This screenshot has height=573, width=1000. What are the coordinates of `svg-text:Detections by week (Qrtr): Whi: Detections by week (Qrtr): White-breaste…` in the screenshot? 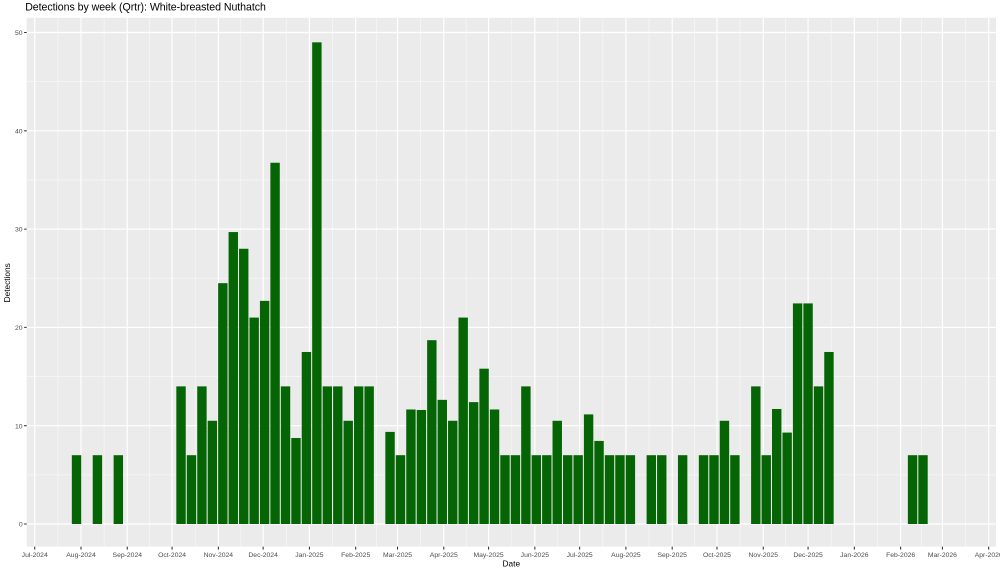 It's located at (145, 7).